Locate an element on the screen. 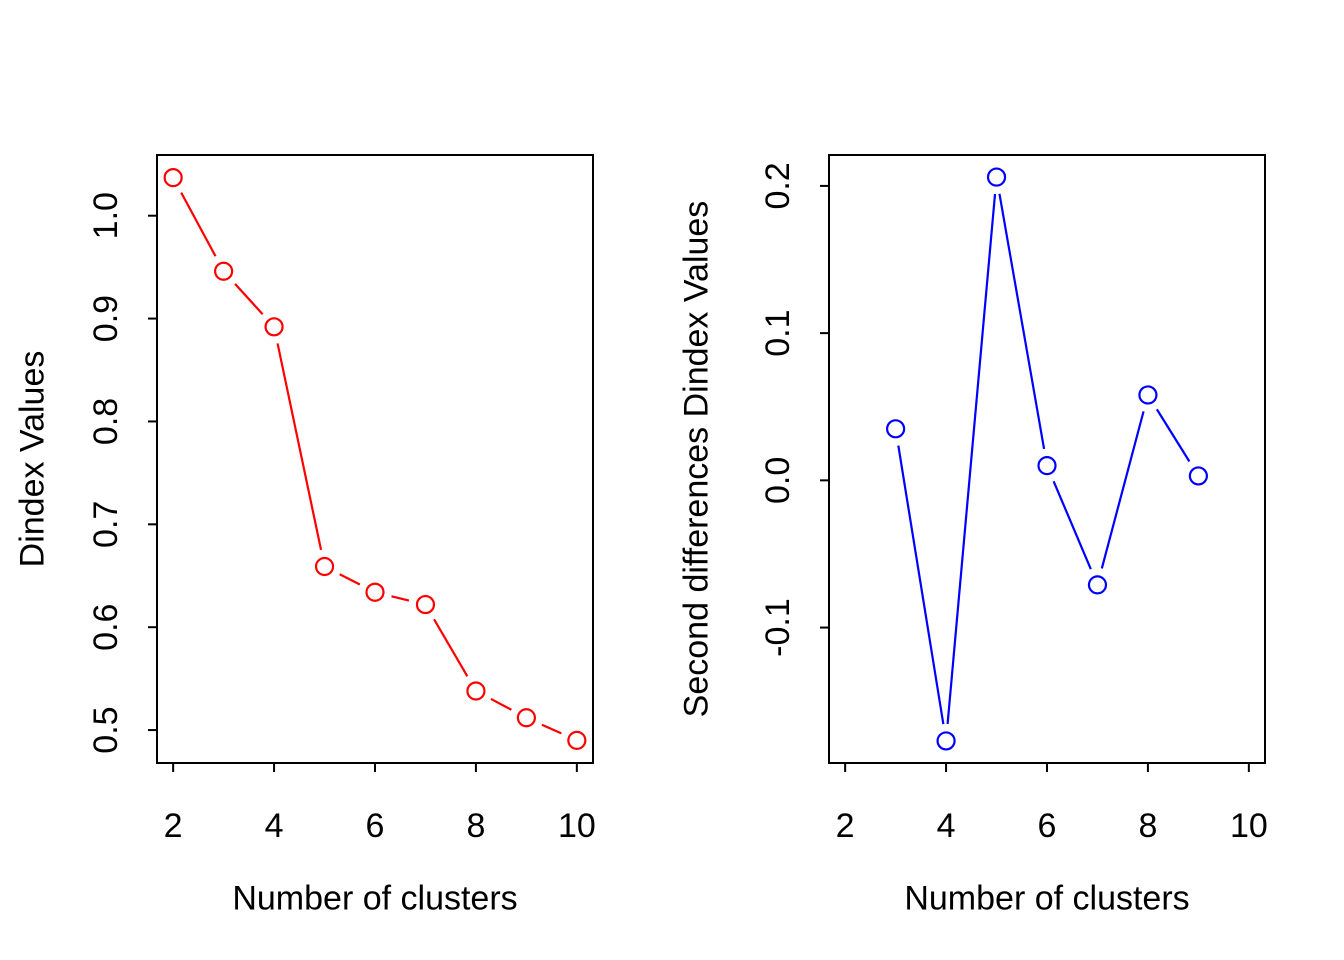 This screenshot has width=1344, height=960. y-tick-label: 0.7 is located at coordinates (106, 524).